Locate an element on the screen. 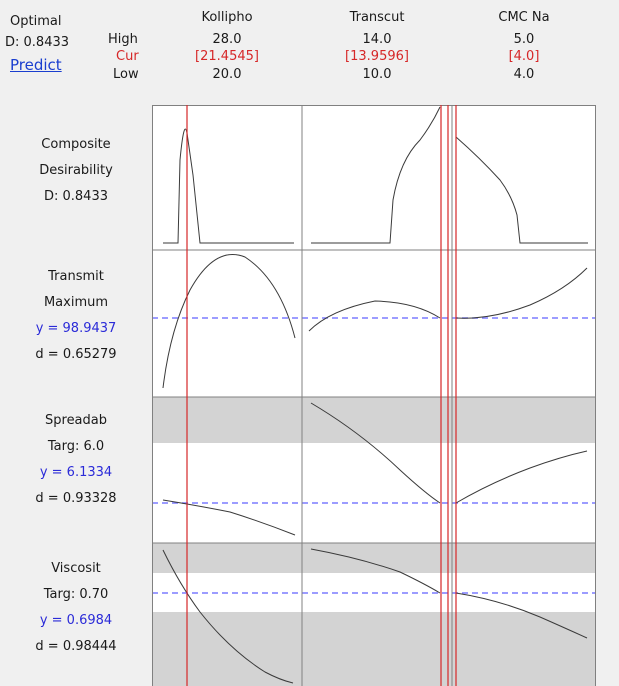 The width and height of the screenshot is (619, 686). factor-cmcna-low: 4.0 is located at coordinates (524, 74).